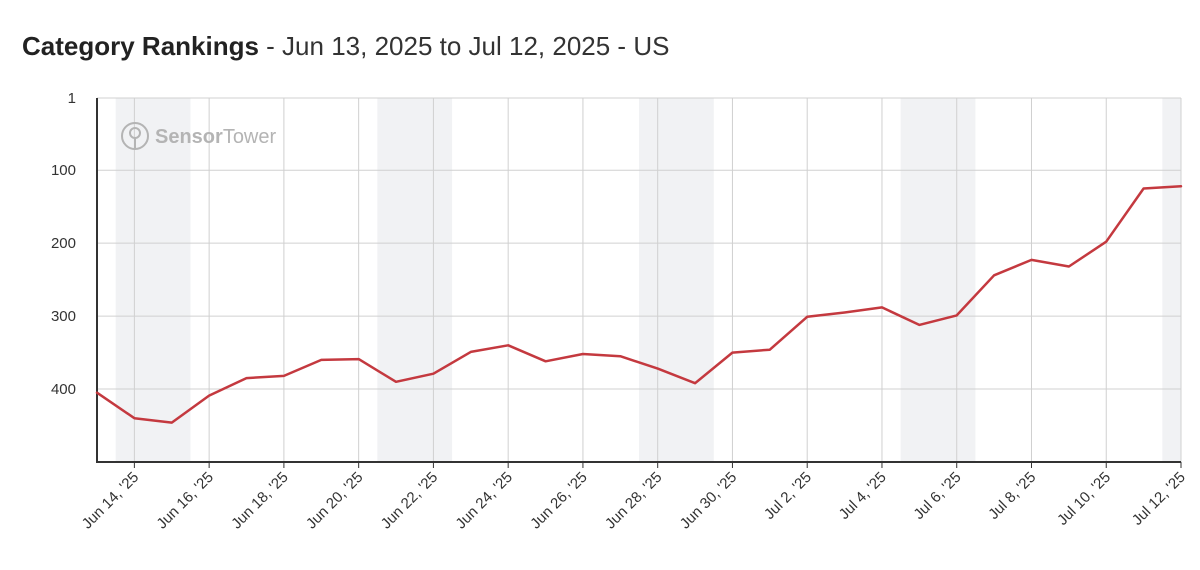 The image size is (1200, 570). I want to click on x-tick-label: Jun 28, '25, so click(634, 501).